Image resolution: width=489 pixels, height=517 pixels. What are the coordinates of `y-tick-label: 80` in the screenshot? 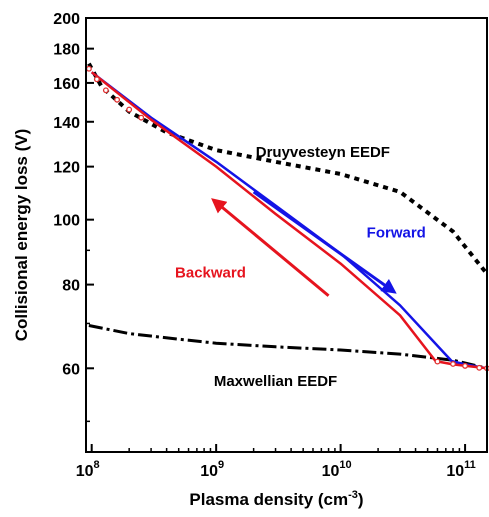 It's located at (71, 286).